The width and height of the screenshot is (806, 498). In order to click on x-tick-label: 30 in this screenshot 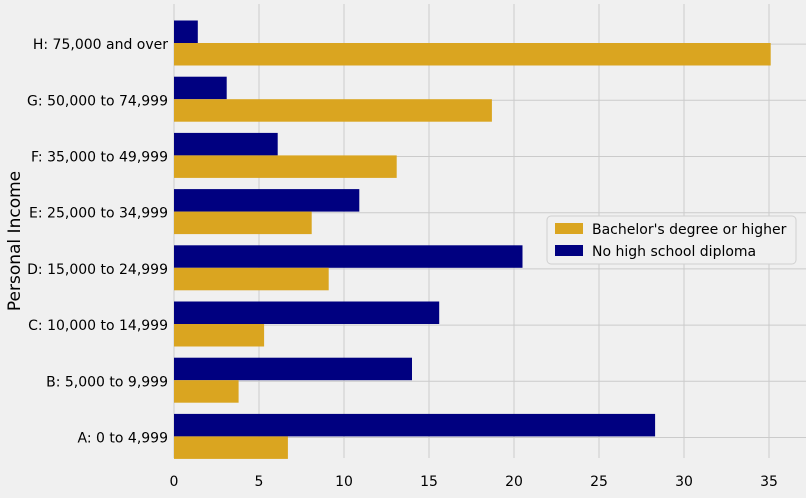, I will do `click(684, 482)`.